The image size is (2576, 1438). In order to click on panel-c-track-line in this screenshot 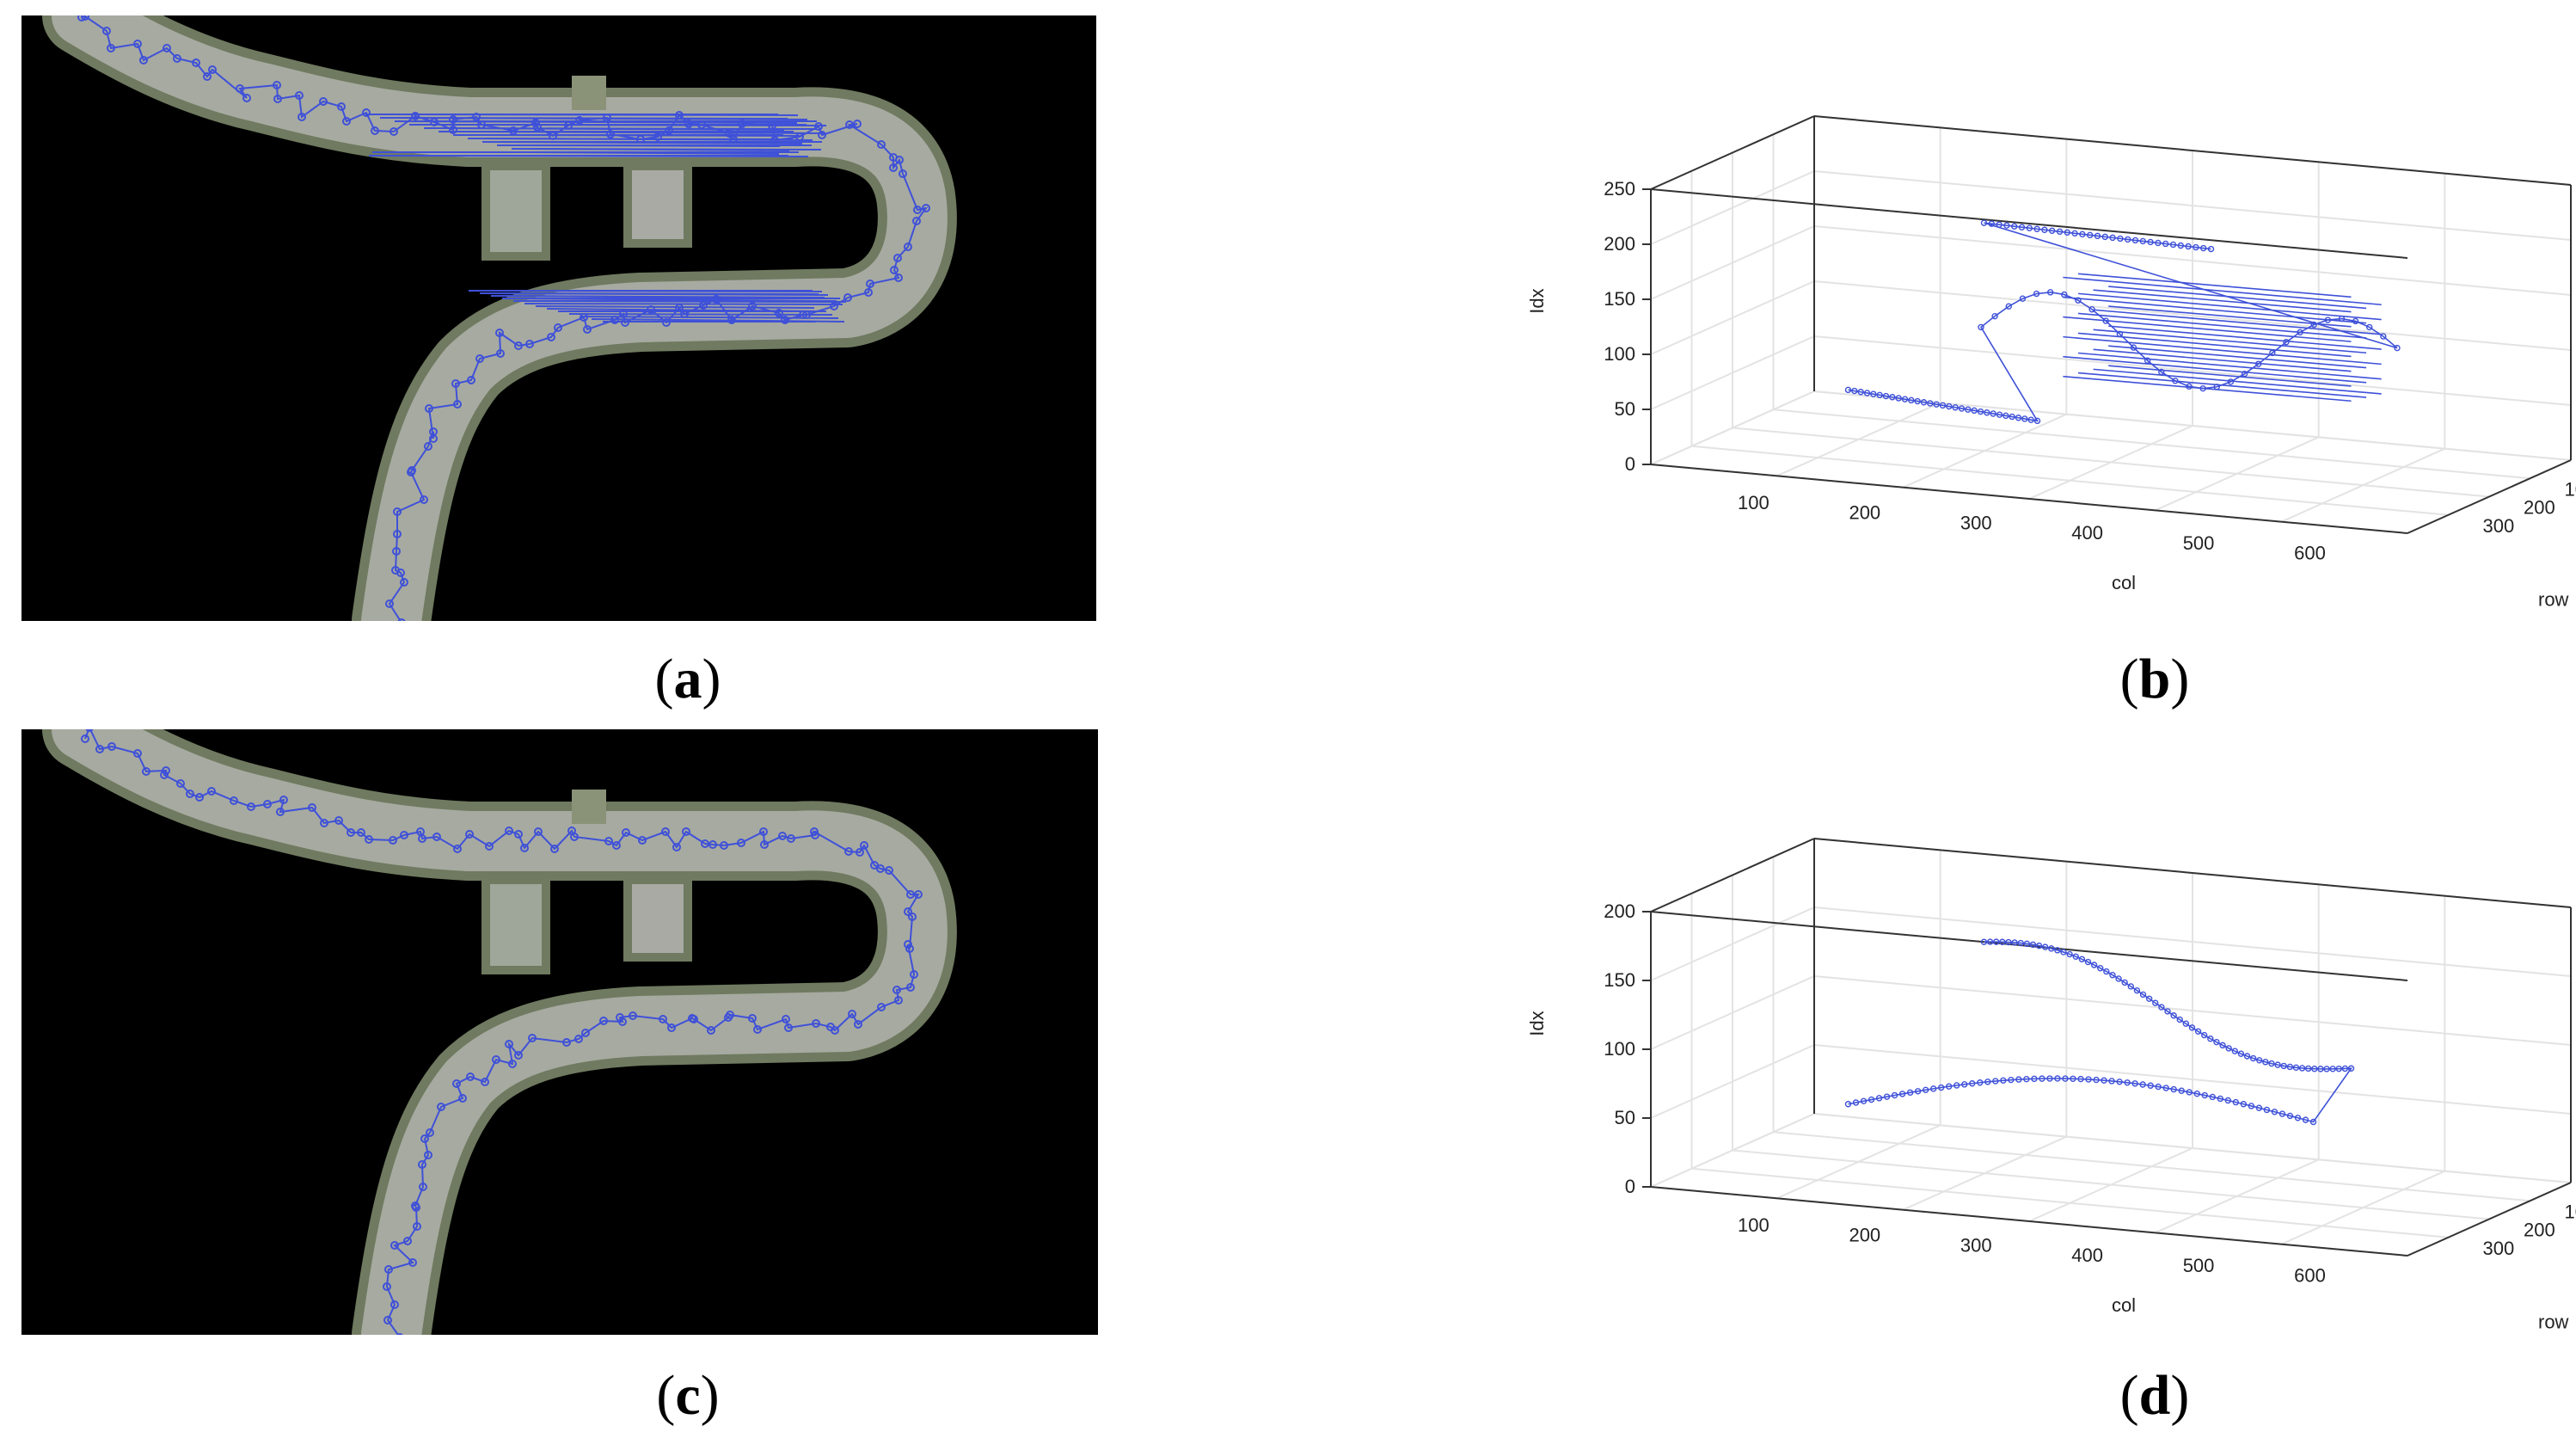, I will do `click(502, 1032)`.